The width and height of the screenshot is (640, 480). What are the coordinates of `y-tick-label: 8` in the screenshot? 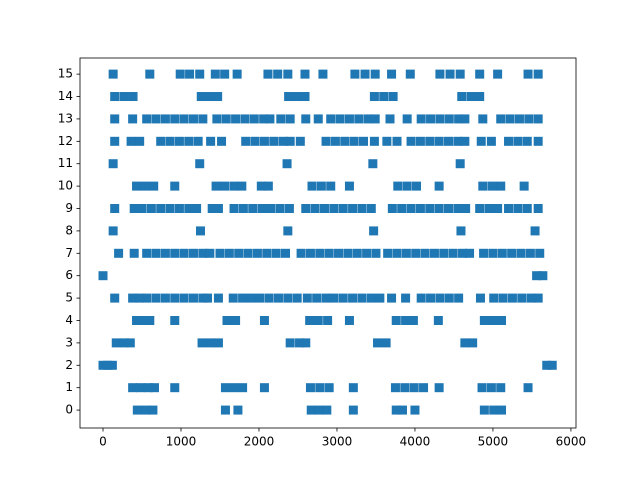 It's located at (69, 230).